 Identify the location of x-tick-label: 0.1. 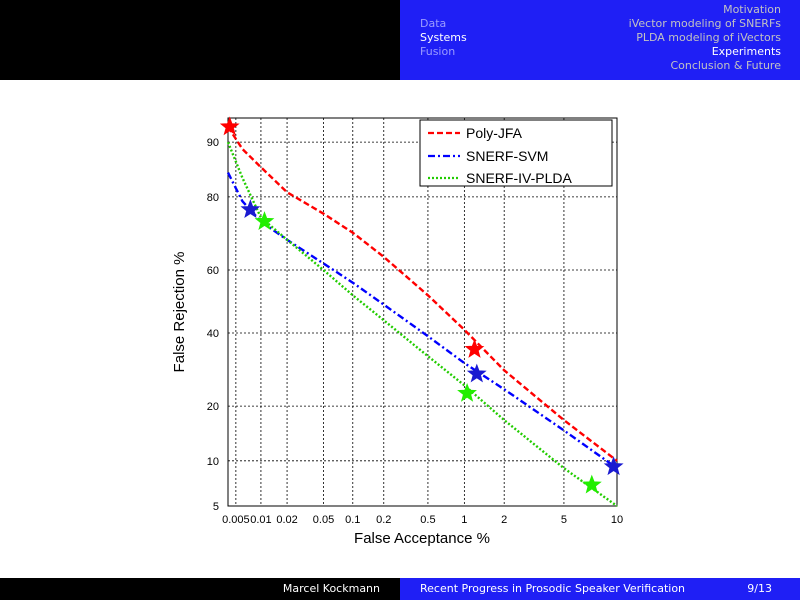
(352, 520).